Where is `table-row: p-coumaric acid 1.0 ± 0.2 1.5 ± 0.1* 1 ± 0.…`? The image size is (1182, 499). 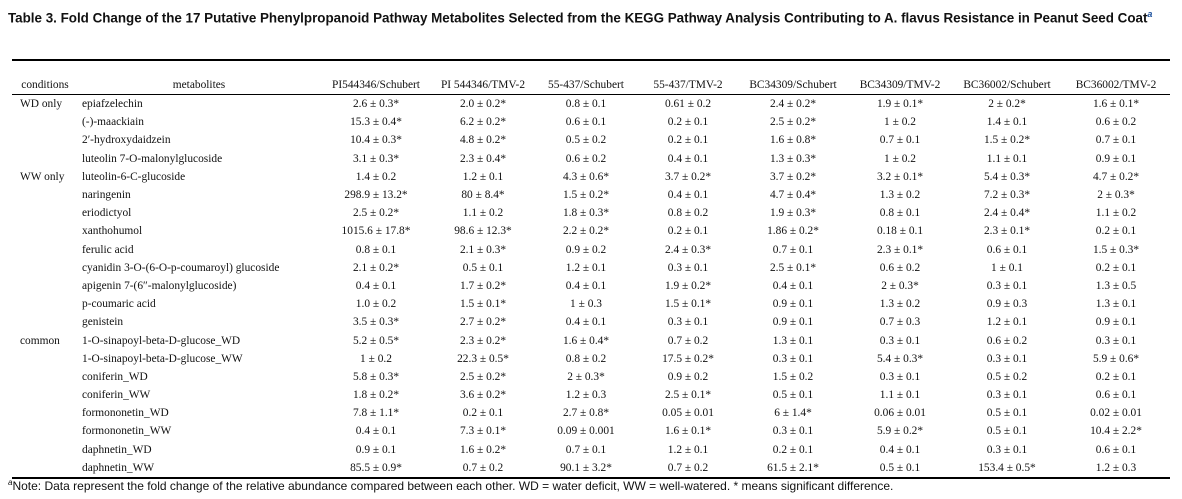 table-row: p-coumaric acid 1.0 ± 0.2 1.5 ± 0.1* 1 ± 0.… is located at coordinates (591, 304).